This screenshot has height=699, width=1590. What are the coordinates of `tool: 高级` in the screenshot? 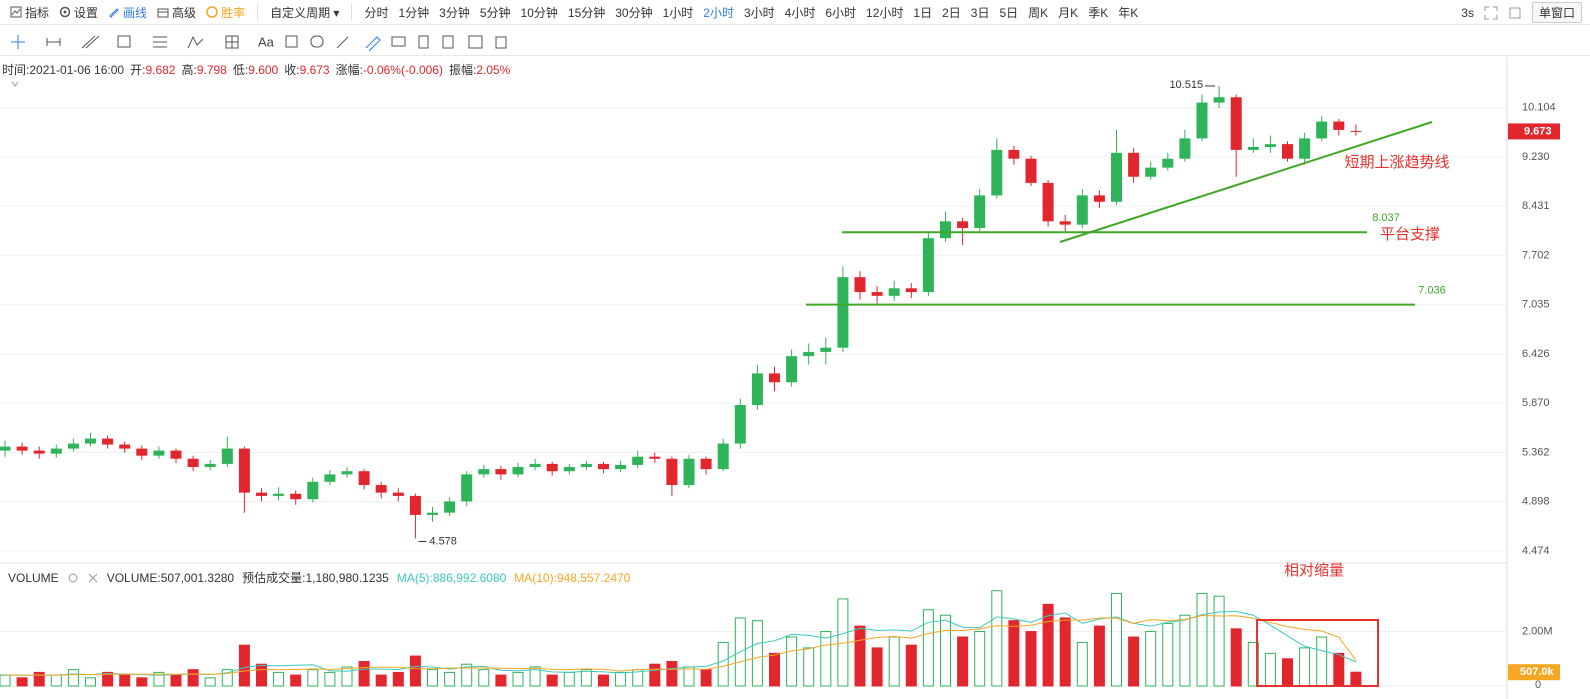 It's located at (176, 12).